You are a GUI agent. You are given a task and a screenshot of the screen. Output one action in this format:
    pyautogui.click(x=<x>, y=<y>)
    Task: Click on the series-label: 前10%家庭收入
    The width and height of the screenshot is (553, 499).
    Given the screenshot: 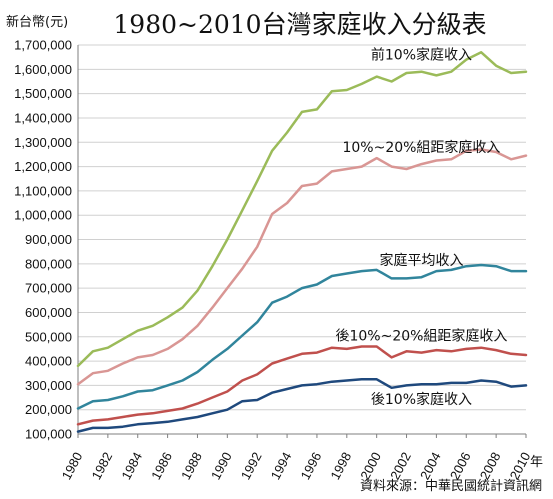 What is the action you would take?
    pyautogui.click(x=421, y=55)
    